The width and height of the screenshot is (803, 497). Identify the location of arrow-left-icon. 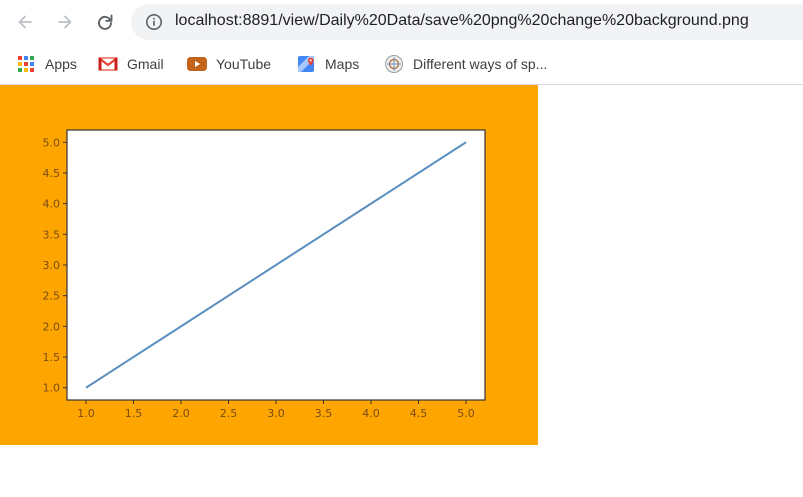
(25, 22).